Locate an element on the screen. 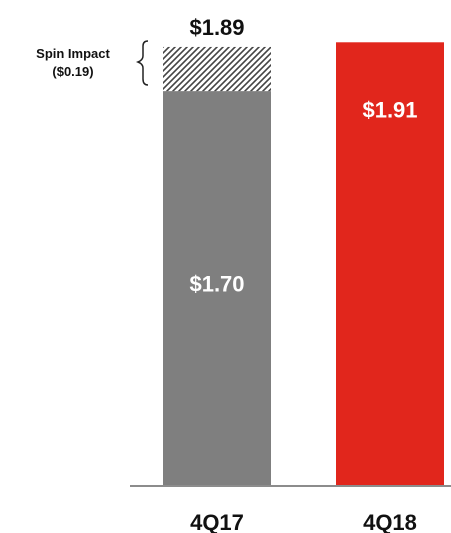  bar-4q17-spin-impact is located at coordinates (217, 69).